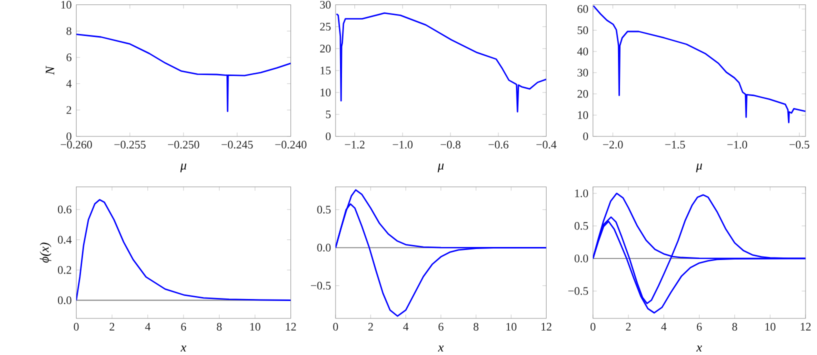 The height and width of the screenshot is (355, 817). Describe the element at coordinates (69, 58) in the screenshot. I see `y-tick-label: 6` at that location.